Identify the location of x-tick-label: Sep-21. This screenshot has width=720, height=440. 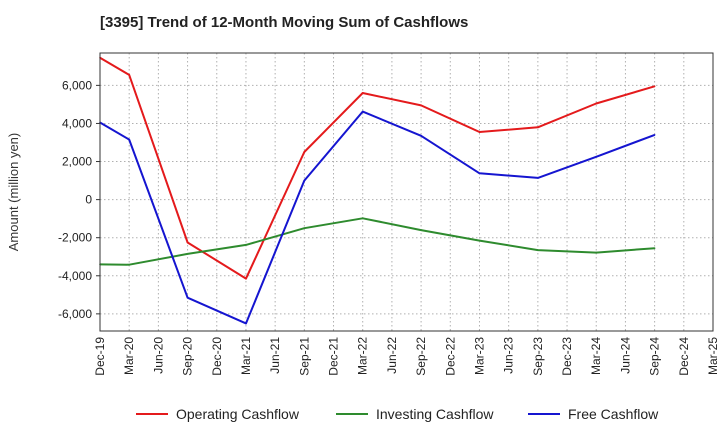
(304, 356).